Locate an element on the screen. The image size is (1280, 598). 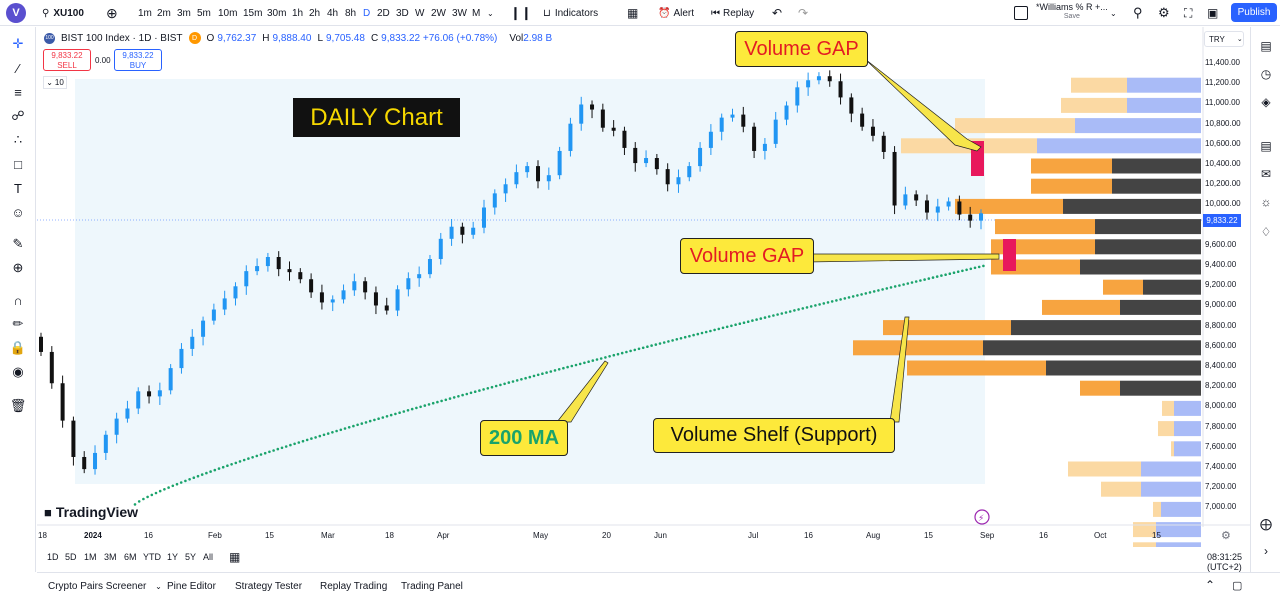
drawing-mode-icon: ✏ is located at coordinates (18, 323).